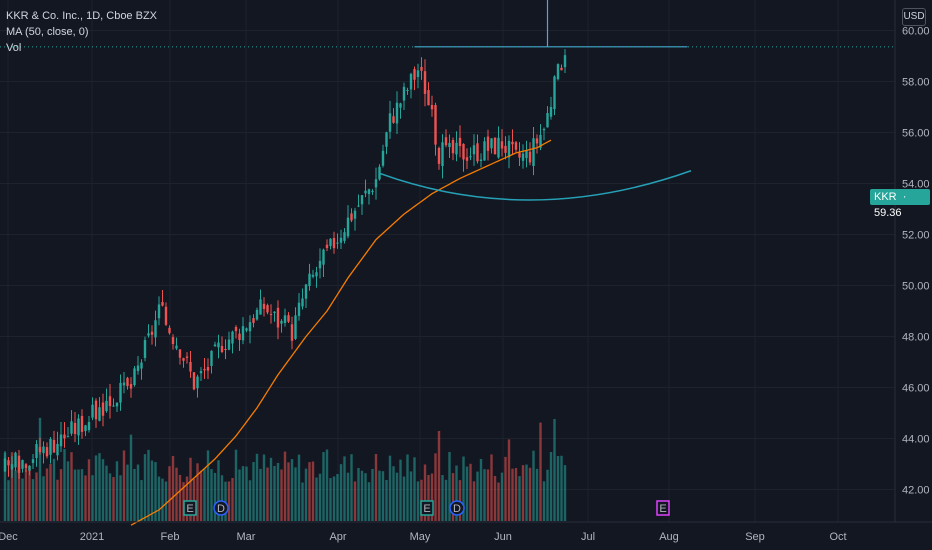  I want to click on legend-symbol: KKR & Co. Inc., 1D, Cboe BZX, so click(82, 16).